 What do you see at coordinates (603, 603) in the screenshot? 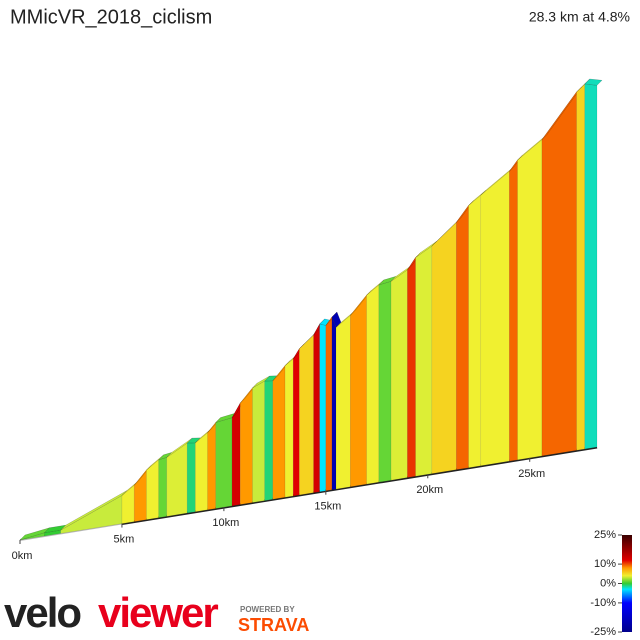
I see `colorbar-label: -10%` at bounding box center [603, 603].